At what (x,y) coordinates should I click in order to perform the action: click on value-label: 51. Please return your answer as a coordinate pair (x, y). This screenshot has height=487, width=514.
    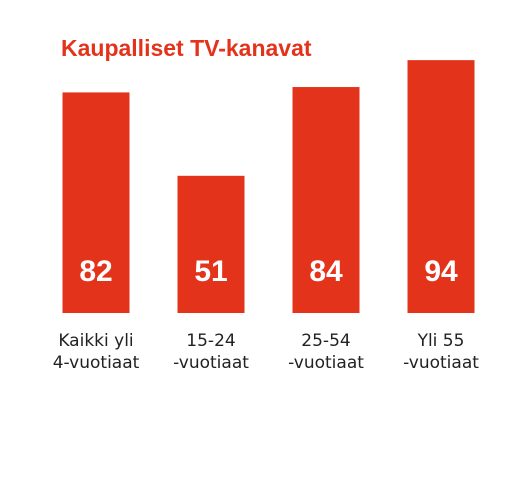
    Looking at the image, I should click on (210, 271).